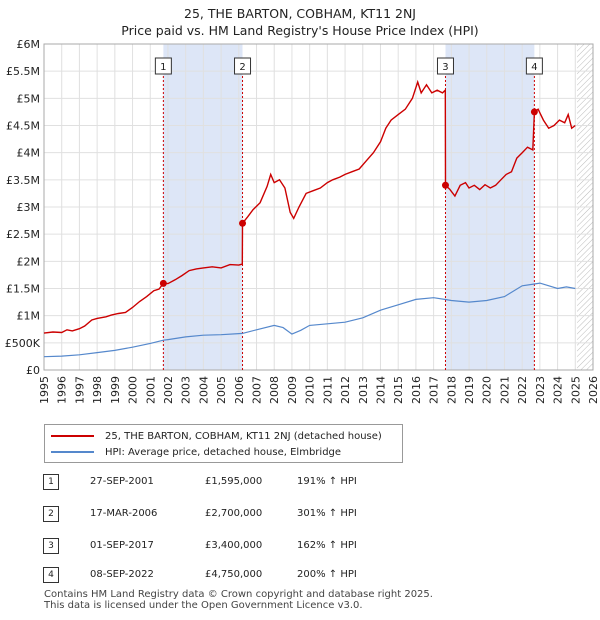 This screenshot has width=600, height=620. I want to click on y-tick-label: £3.5M, so click(23, 180).